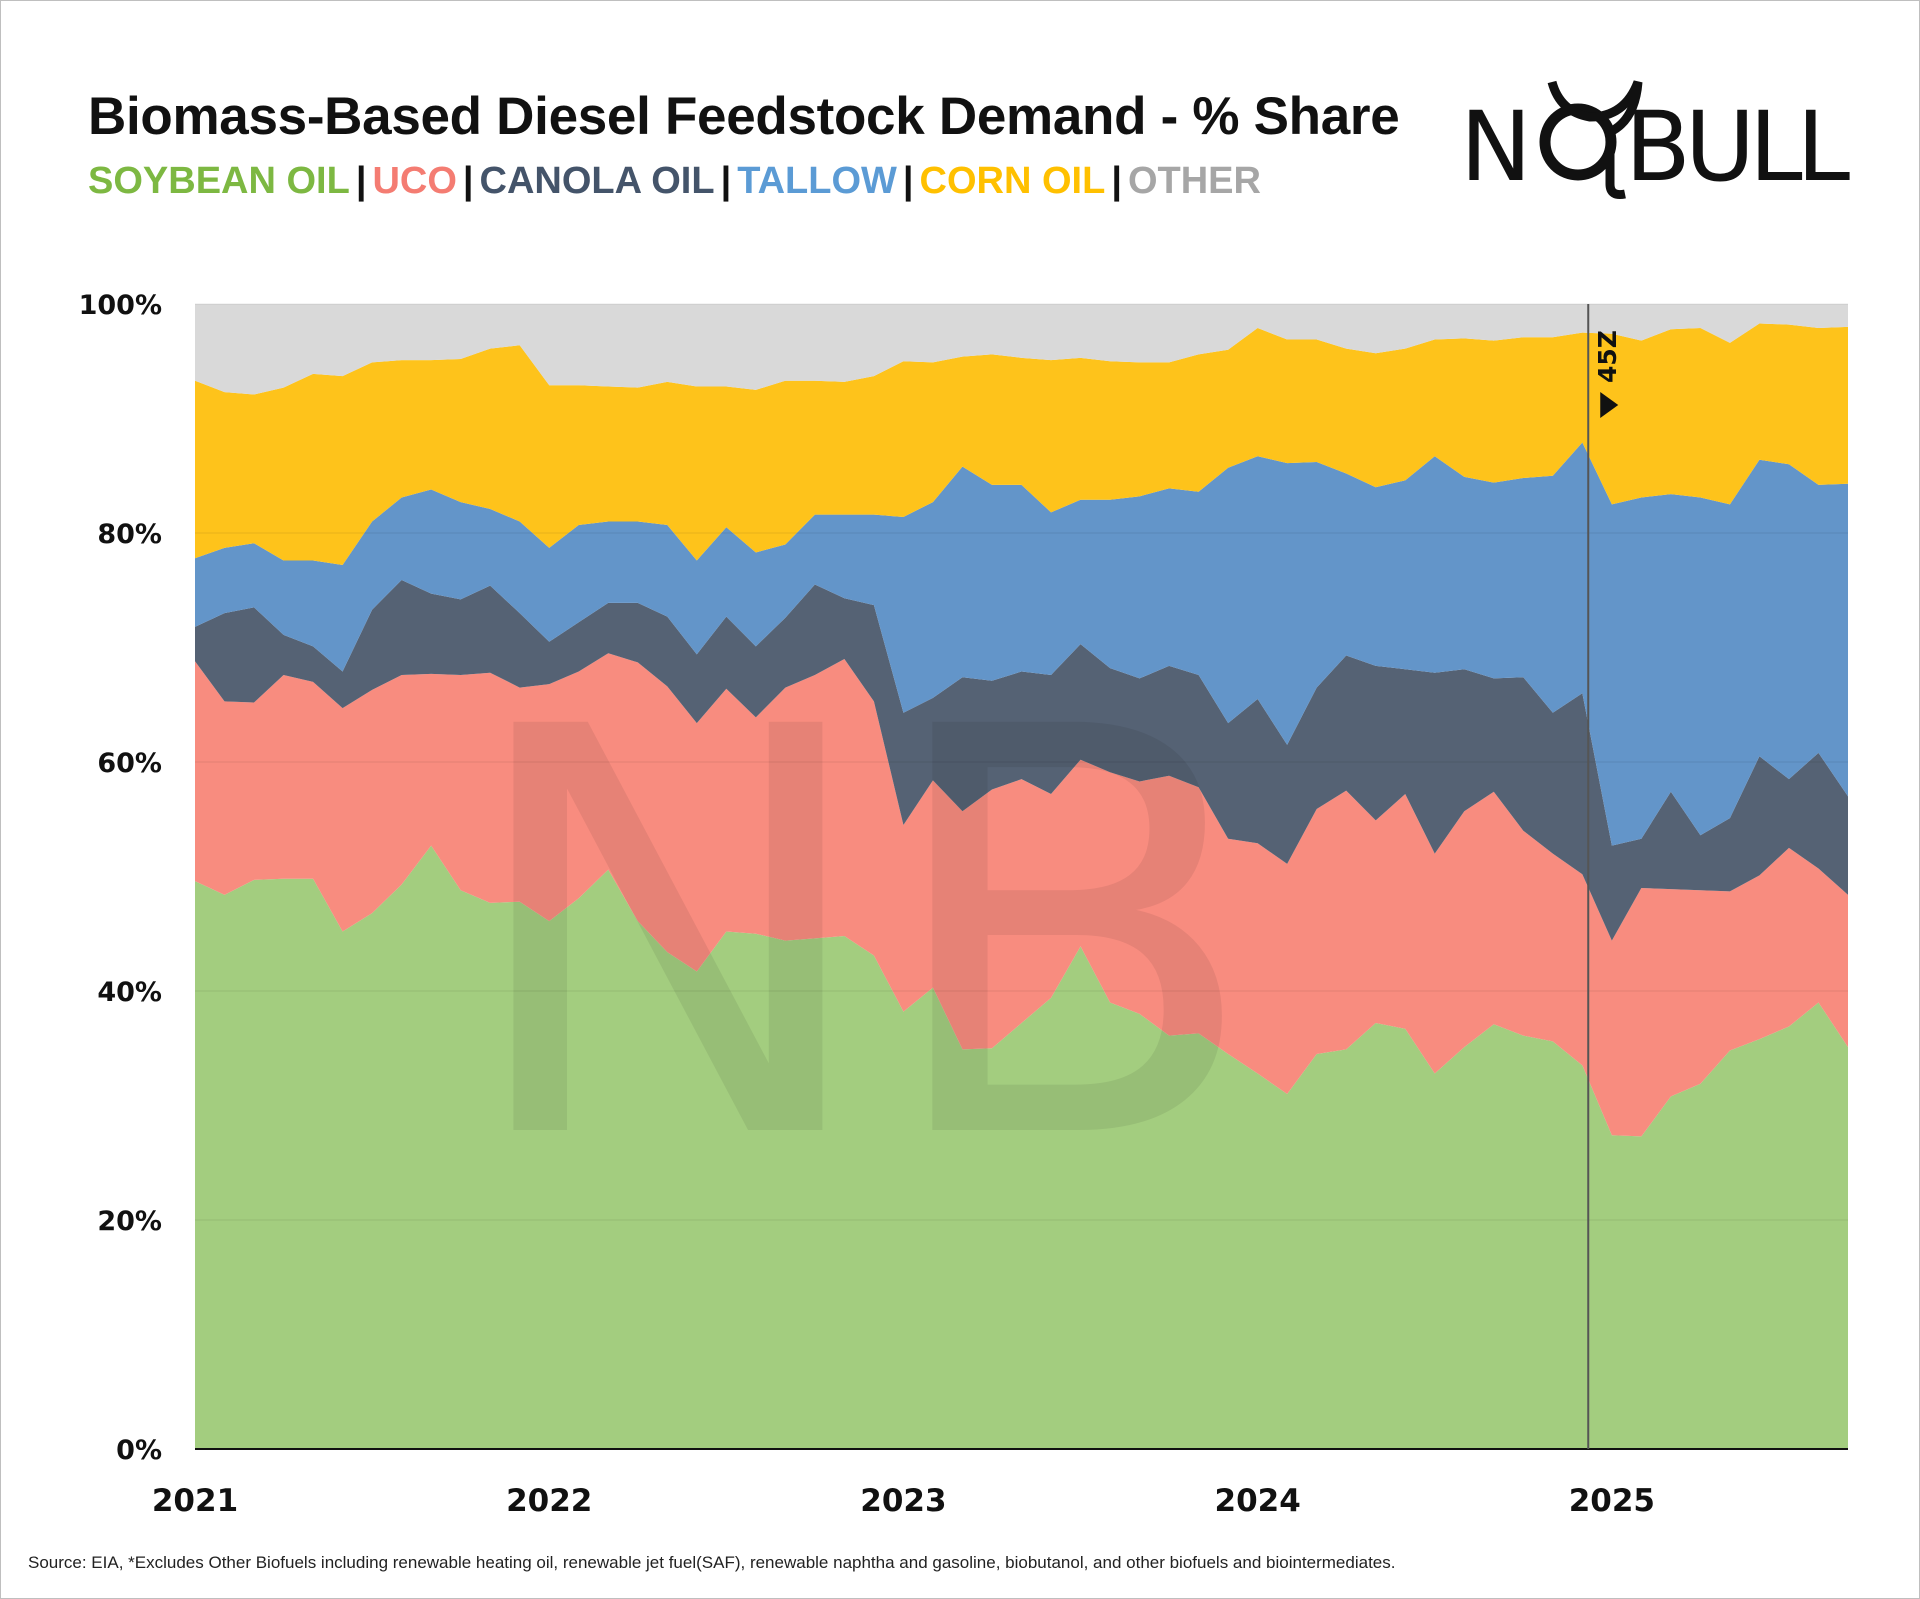  I want to click on legend-tallow: TALLOW, so click(817, 181).